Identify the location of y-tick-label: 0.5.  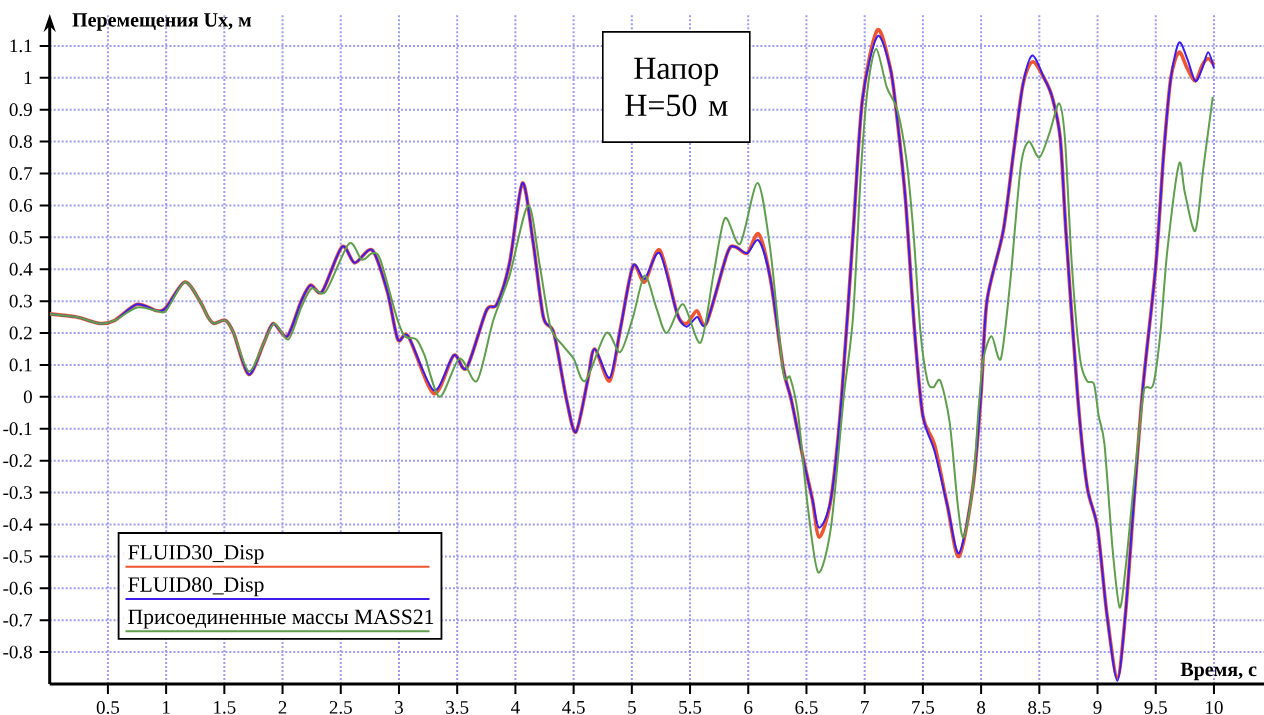
(20, 237).